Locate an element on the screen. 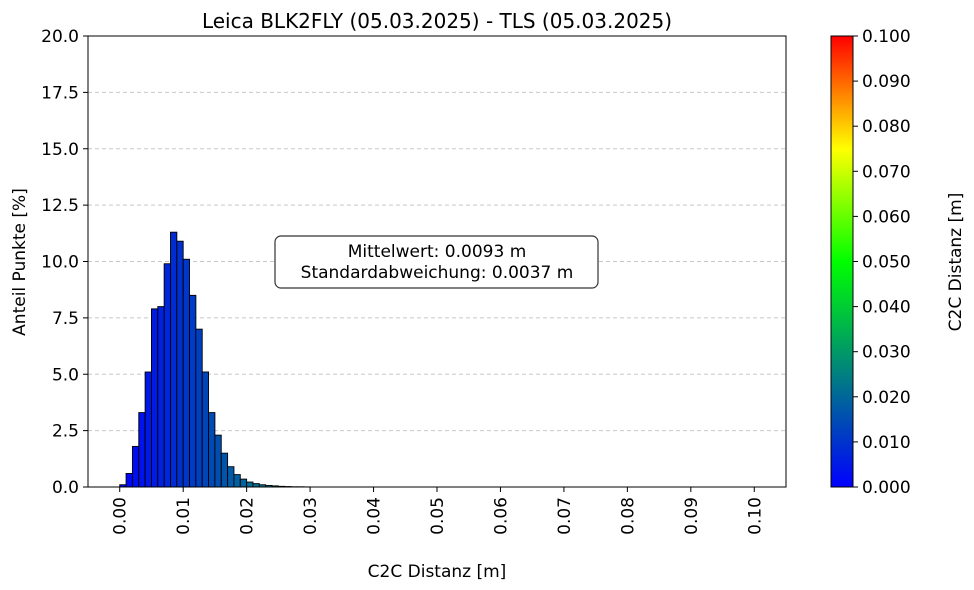  annotation-std: Standardabweichung: 0.0037 m is located at coordinates (437, 273).